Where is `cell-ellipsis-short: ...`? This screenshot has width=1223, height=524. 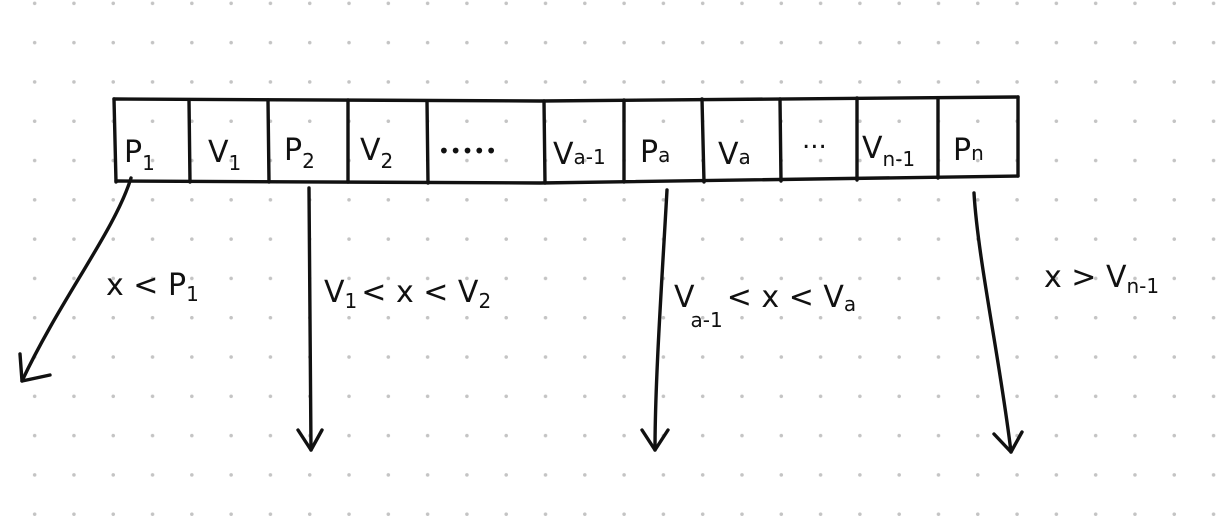 cell-ellipsis-short: ... is located at coordinates (814, 140).